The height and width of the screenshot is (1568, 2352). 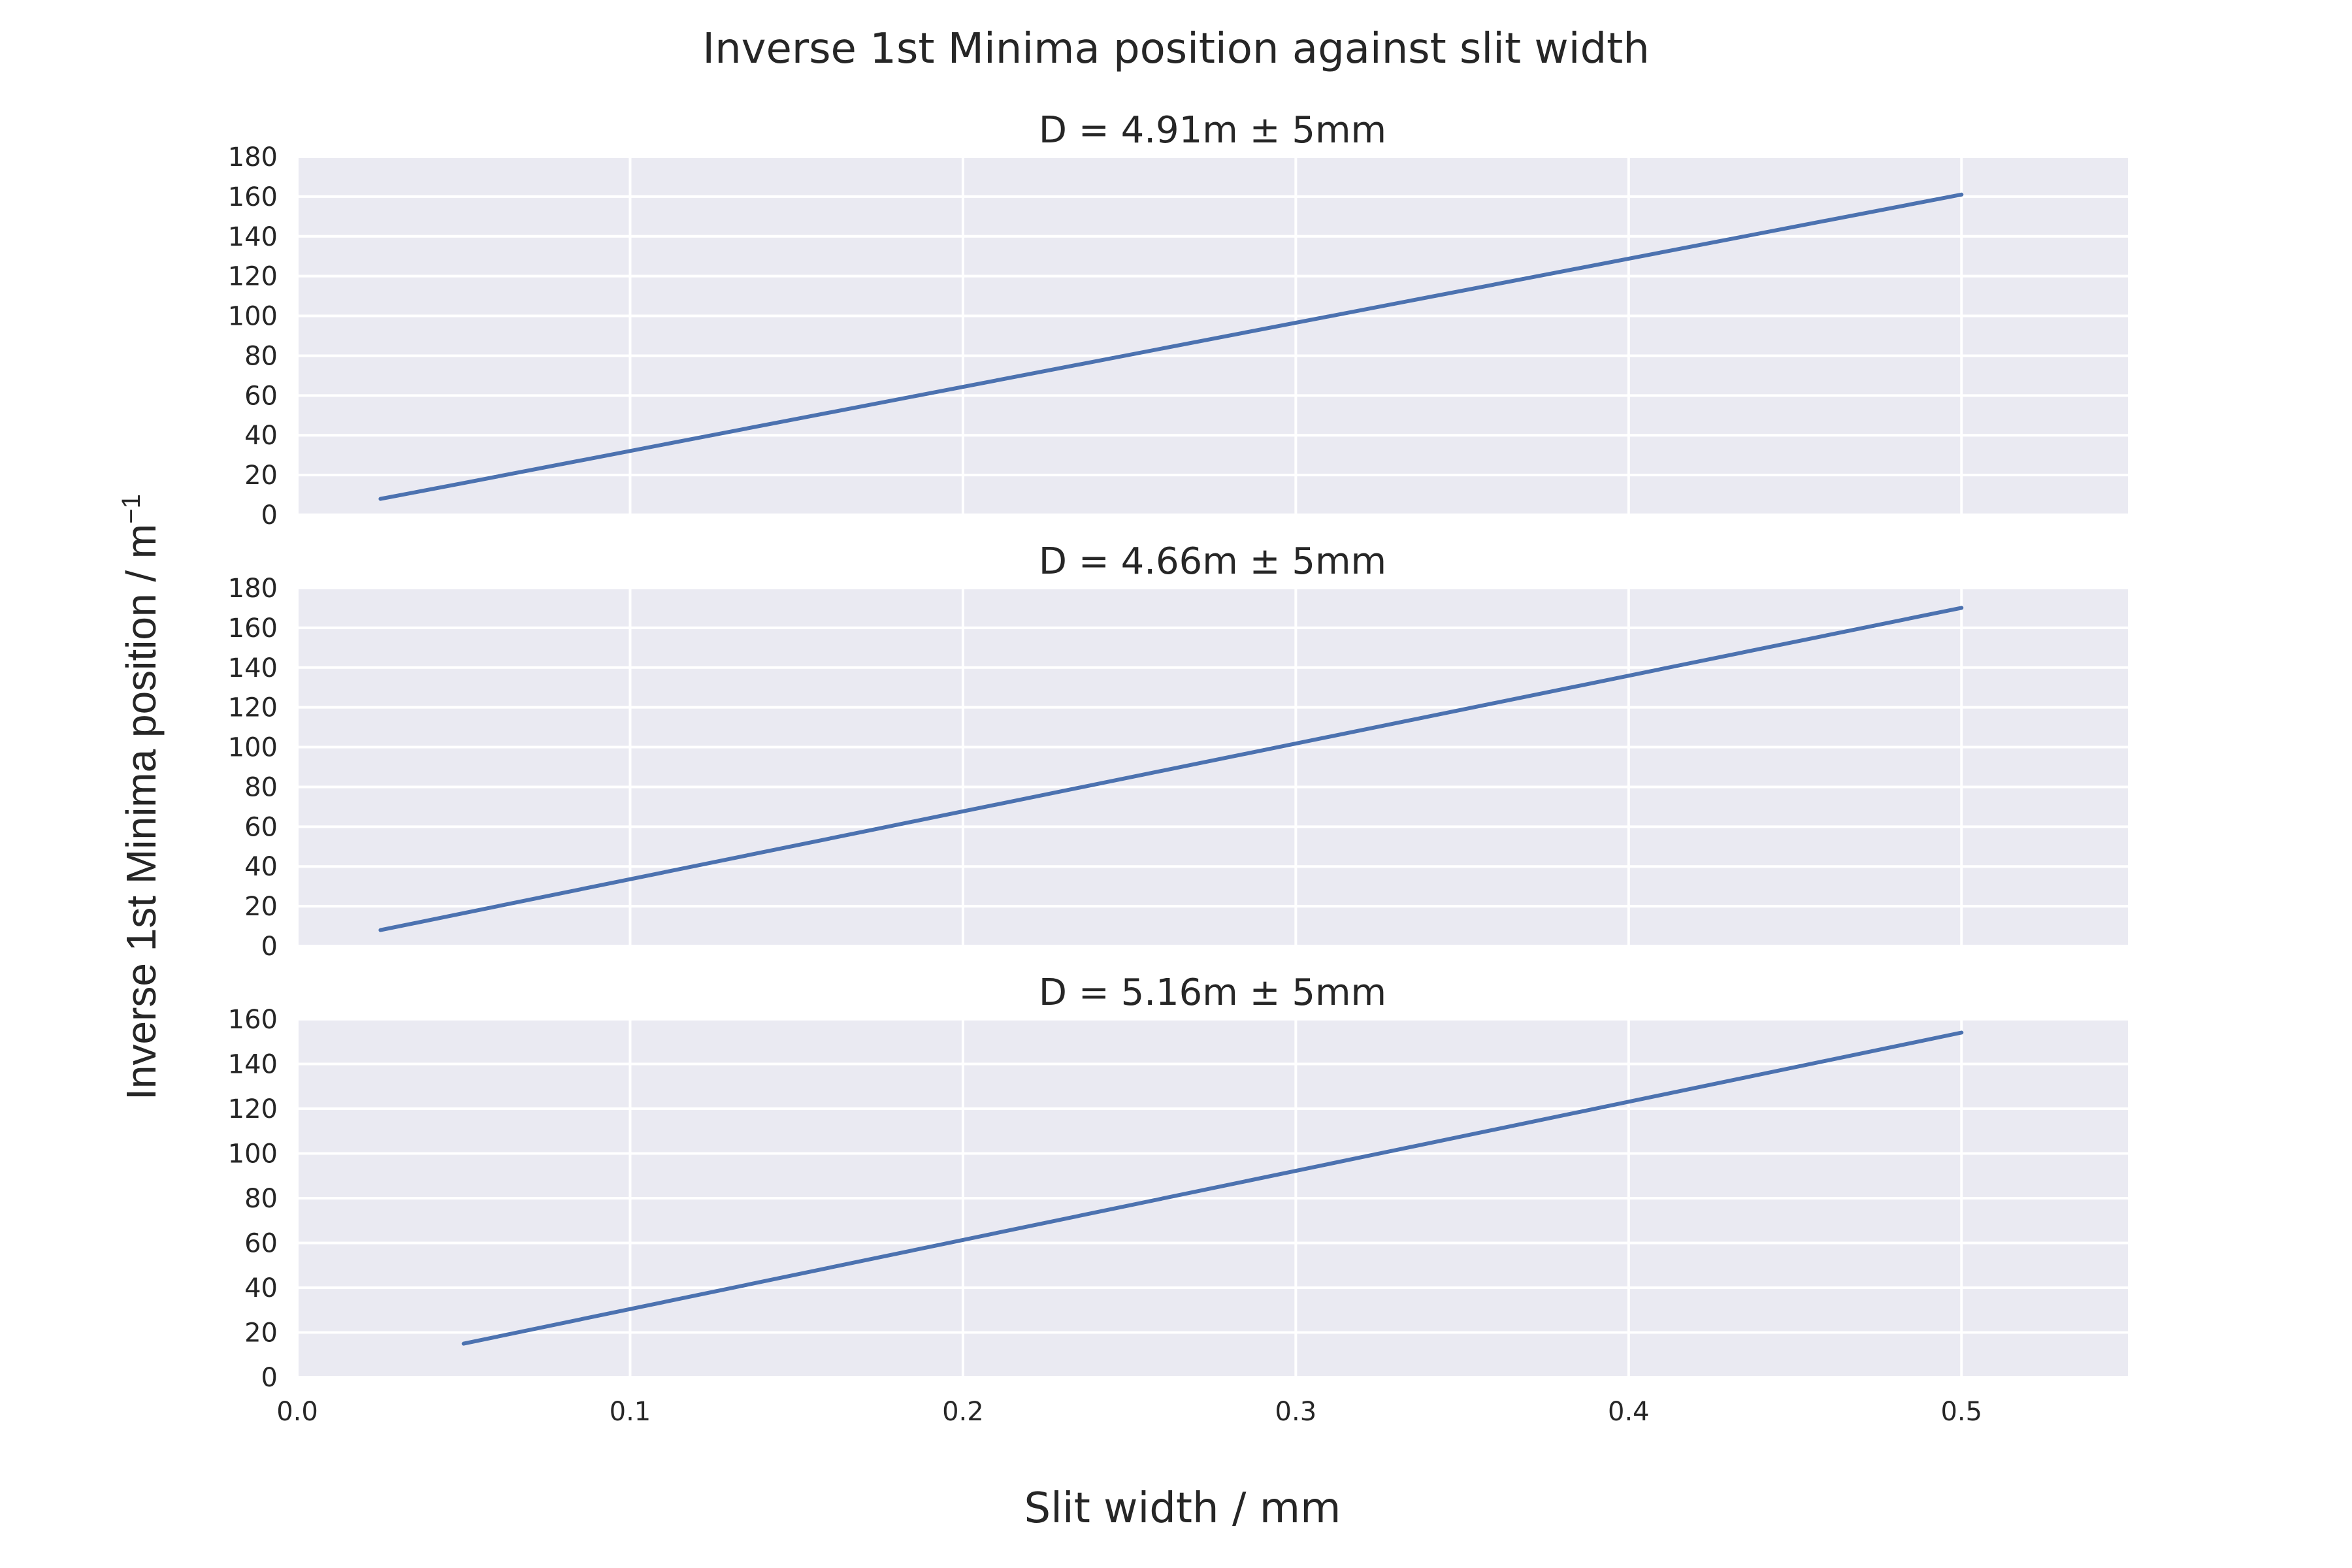 I want to click on x-tick-label: 0.2, so click(x=963, y=1412).